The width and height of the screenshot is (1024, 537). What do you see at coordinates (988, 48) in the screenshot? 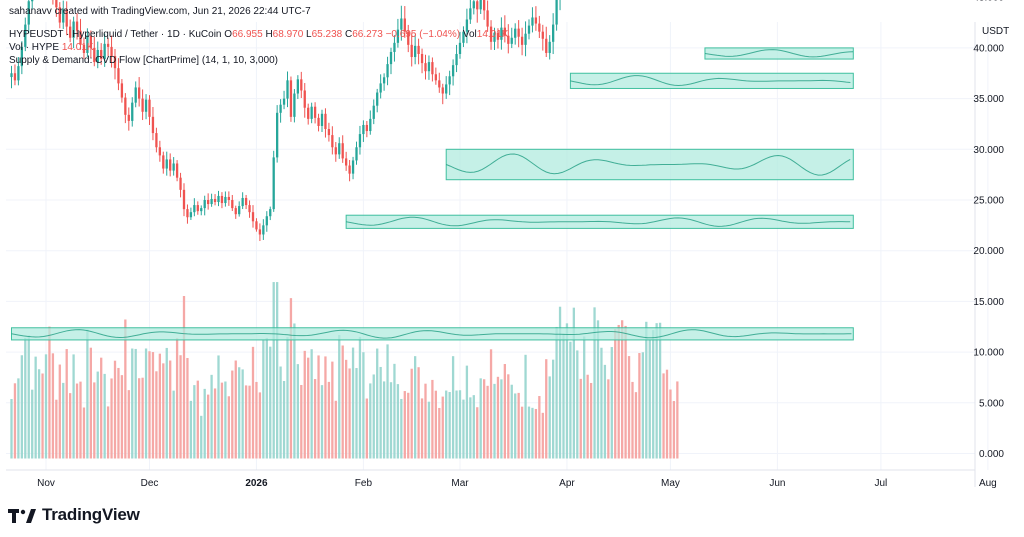
I see `price-tick-label: 40.000` at bounding box center [988, 48].